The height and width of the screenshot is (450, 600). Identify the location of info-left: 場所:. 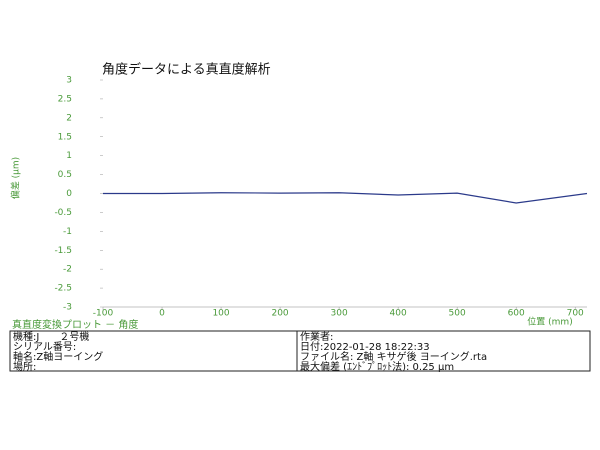
(24, 366).